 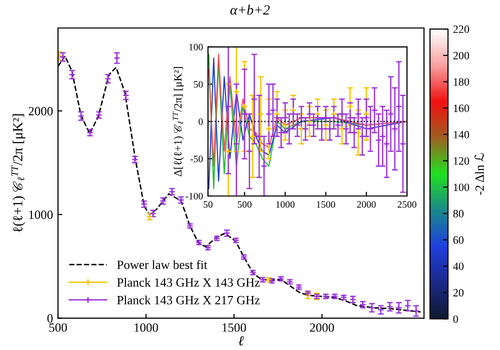 What do you see at coordinates (18, 173) in the screenshot?
I see `y-axis-title: ℓ(ℓ+1) 𝒞$_{ℓ}$$^{TT}$/2π [μK²]` at bounding box center [18, 173].